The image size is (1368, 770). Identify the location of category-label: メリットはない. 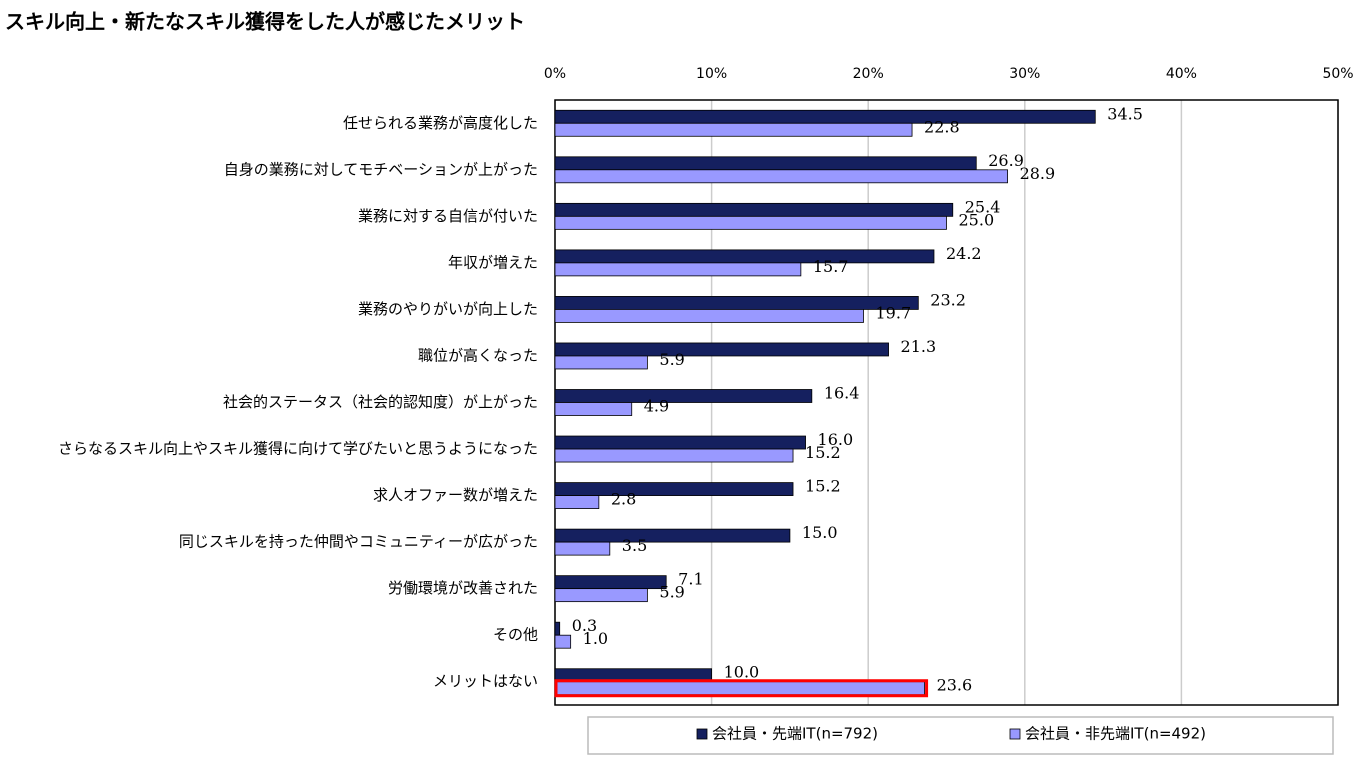
(485, 681).